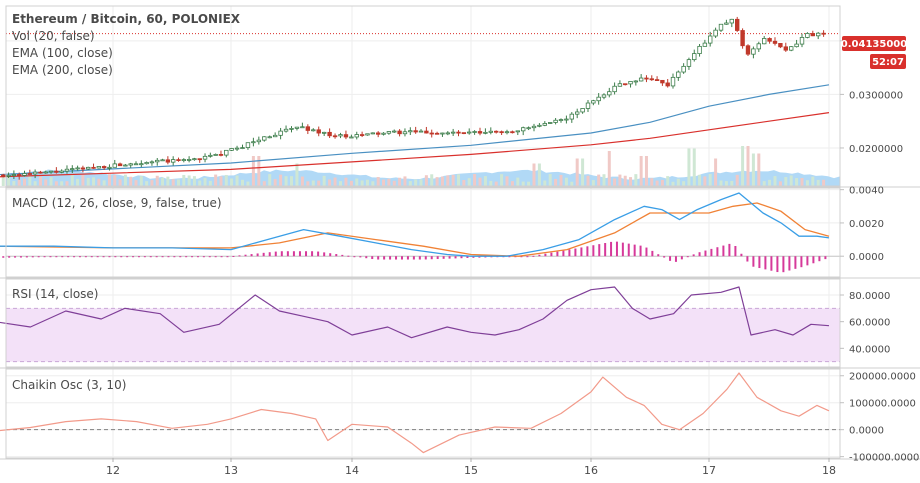 This screenshot has width=920, height=483. Describe the element at coordinates (113, 470) in the screenshot. I see `x-tick-12: 12` at that location.